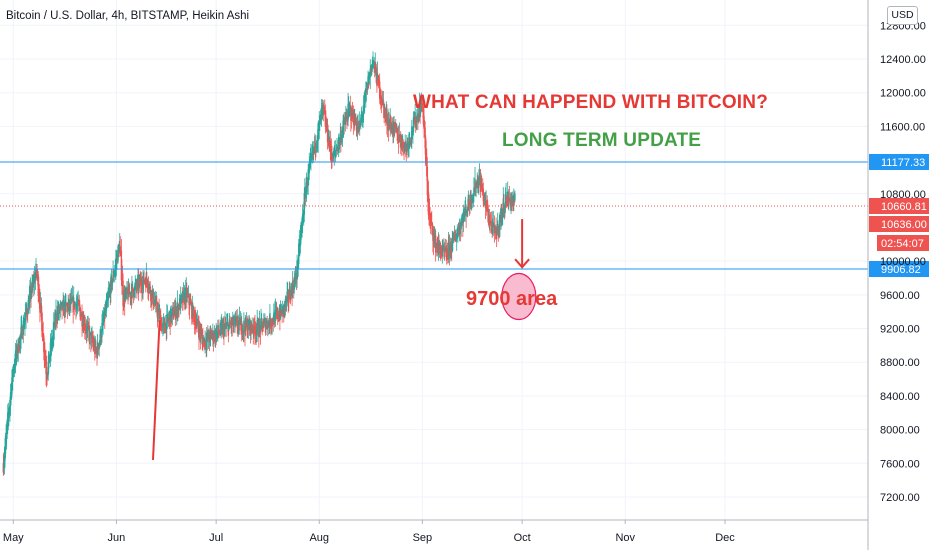  Describe the element at coordinates (423, 538) in the screenshot. I see `x-tick-label: Sep` at that location.